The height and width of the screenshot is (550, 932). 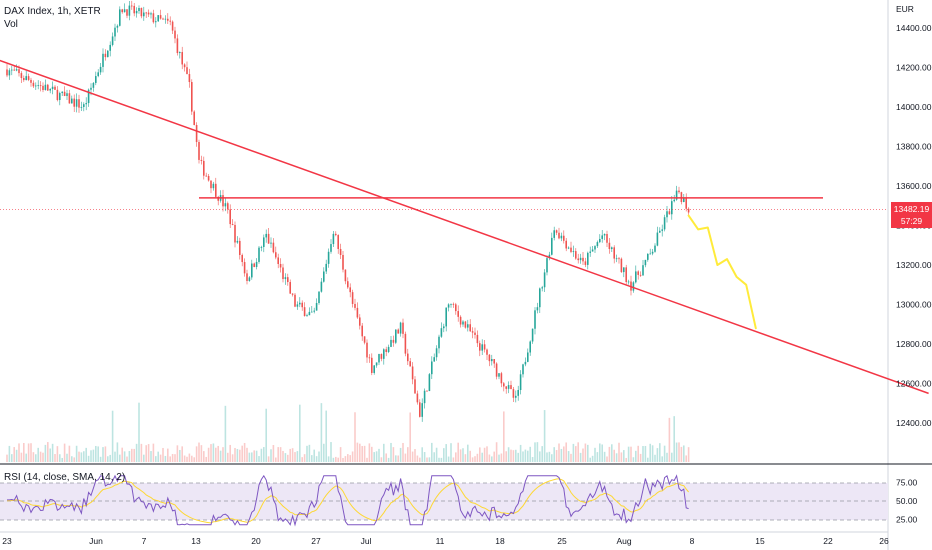 I want to click on time-axis: 23 Jun 7 13 20 27 Jul 11 18 25 Aug 8 15 22 26, so click(x=445, y=541).